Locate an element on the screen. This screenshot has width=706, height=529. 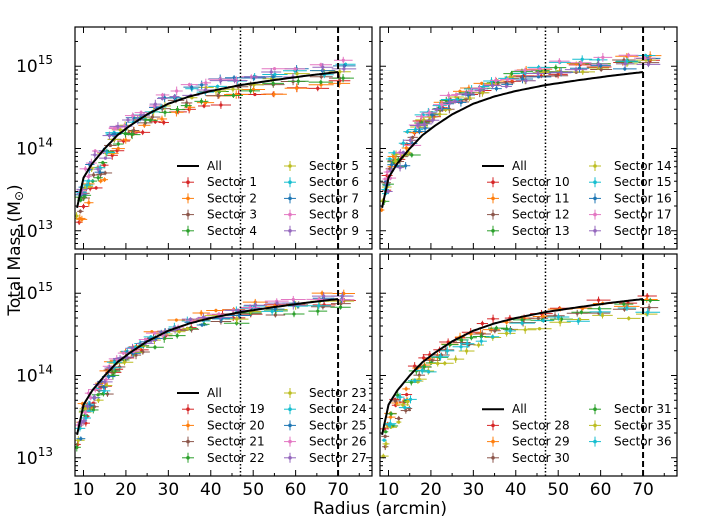
legend-item: Sector 30 is located at coordinates (528, 458).